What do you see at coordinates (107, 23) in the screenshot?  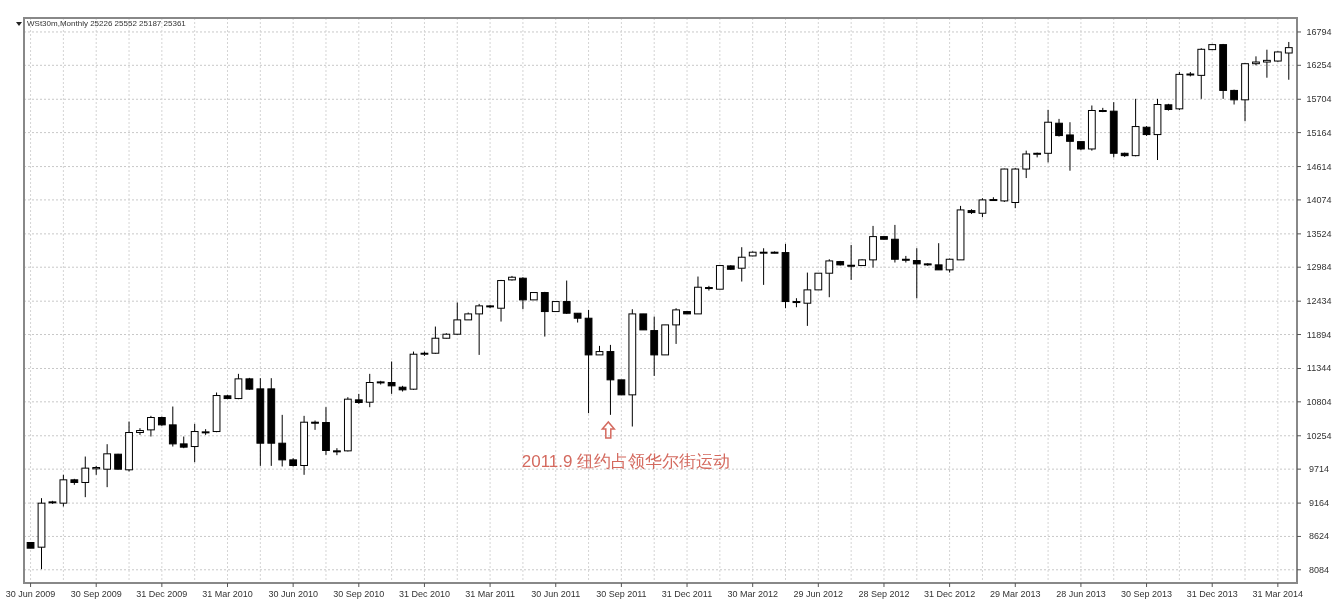 I see `chart-title: WSt30m,Monthly 25226 25552 25187 25361` at bounding box center [107, 23].